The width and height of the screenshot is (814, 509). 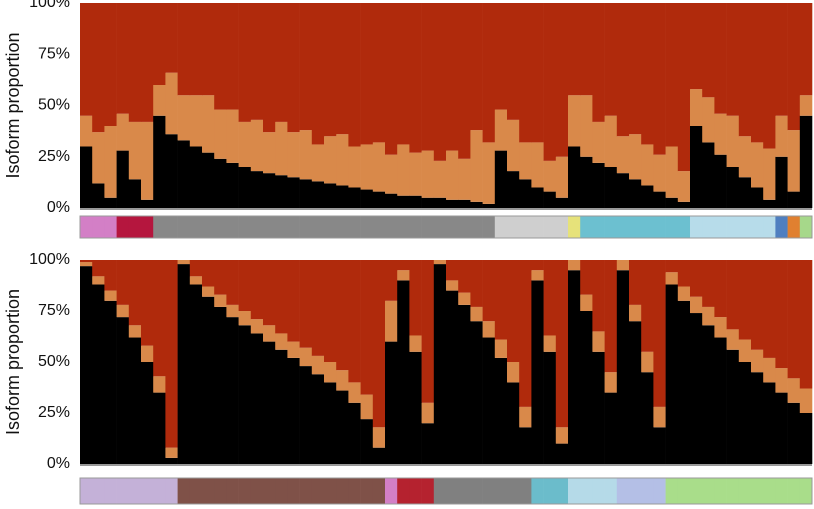 What do you see at coordinates (54, 361) in the screenshot?
I see `y-tick-label: 50%` at bounding box center [54, 361].